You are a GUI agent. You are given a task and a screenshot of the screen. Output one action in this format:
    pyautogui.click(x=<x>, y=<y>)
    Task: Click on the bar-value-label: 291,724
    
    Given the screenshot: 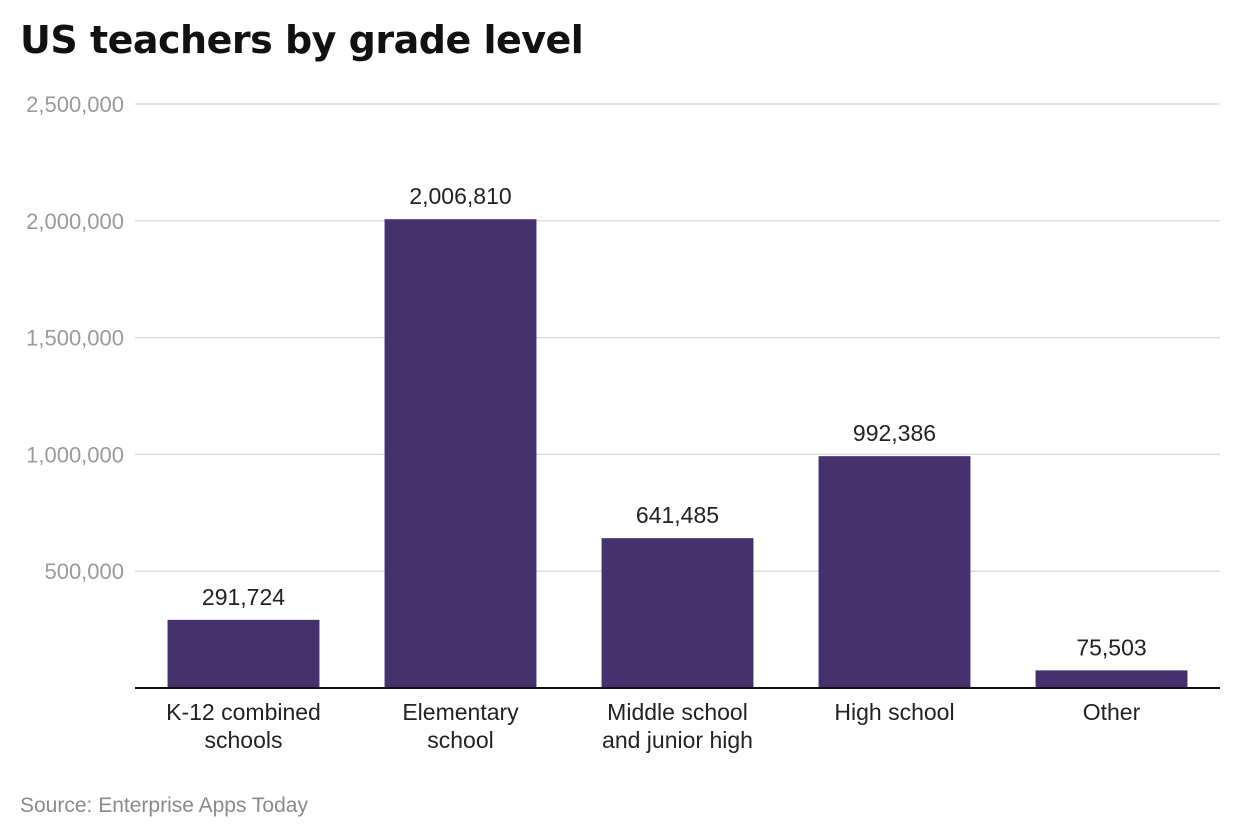 What is the action you would take?
    pyautogui.click(x=243, y=597)
    